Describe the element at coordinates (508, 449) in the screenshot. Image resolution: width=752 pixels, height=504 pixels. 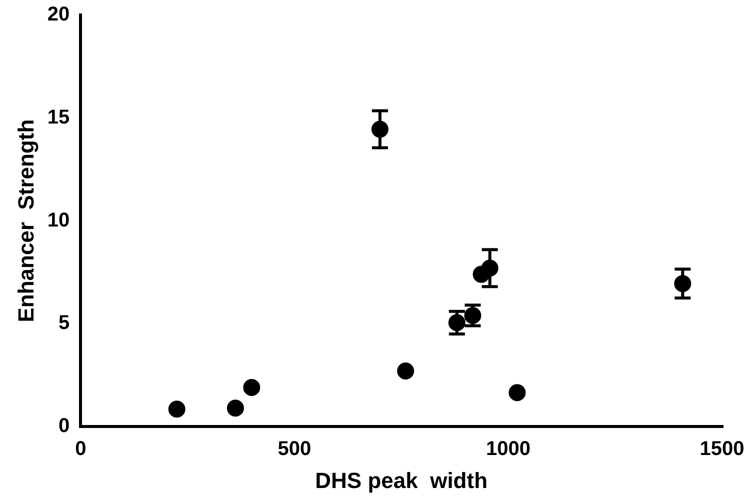
I see `x-tick-label: 1000` at that location.